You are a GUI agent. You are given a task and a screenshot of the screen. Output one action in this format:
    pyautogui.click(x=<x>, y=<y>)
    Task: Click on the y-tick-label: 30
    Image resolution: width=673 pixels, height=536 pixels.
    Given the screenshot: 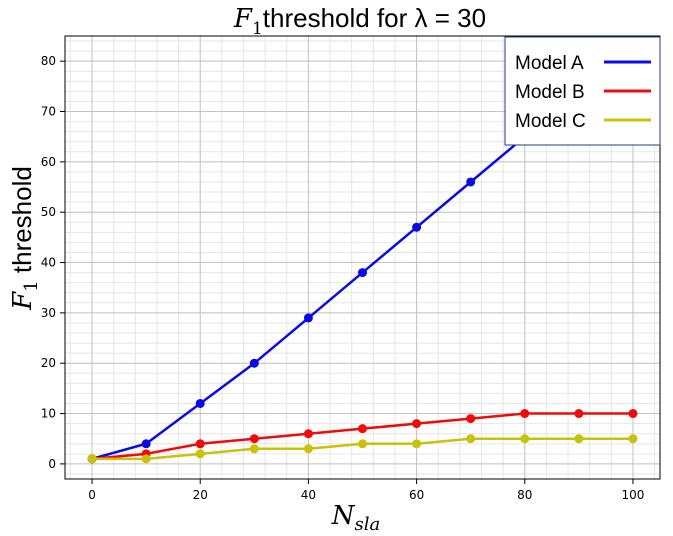 What is the action you would take?
    pyautogui.click(x=48, y=313)
    